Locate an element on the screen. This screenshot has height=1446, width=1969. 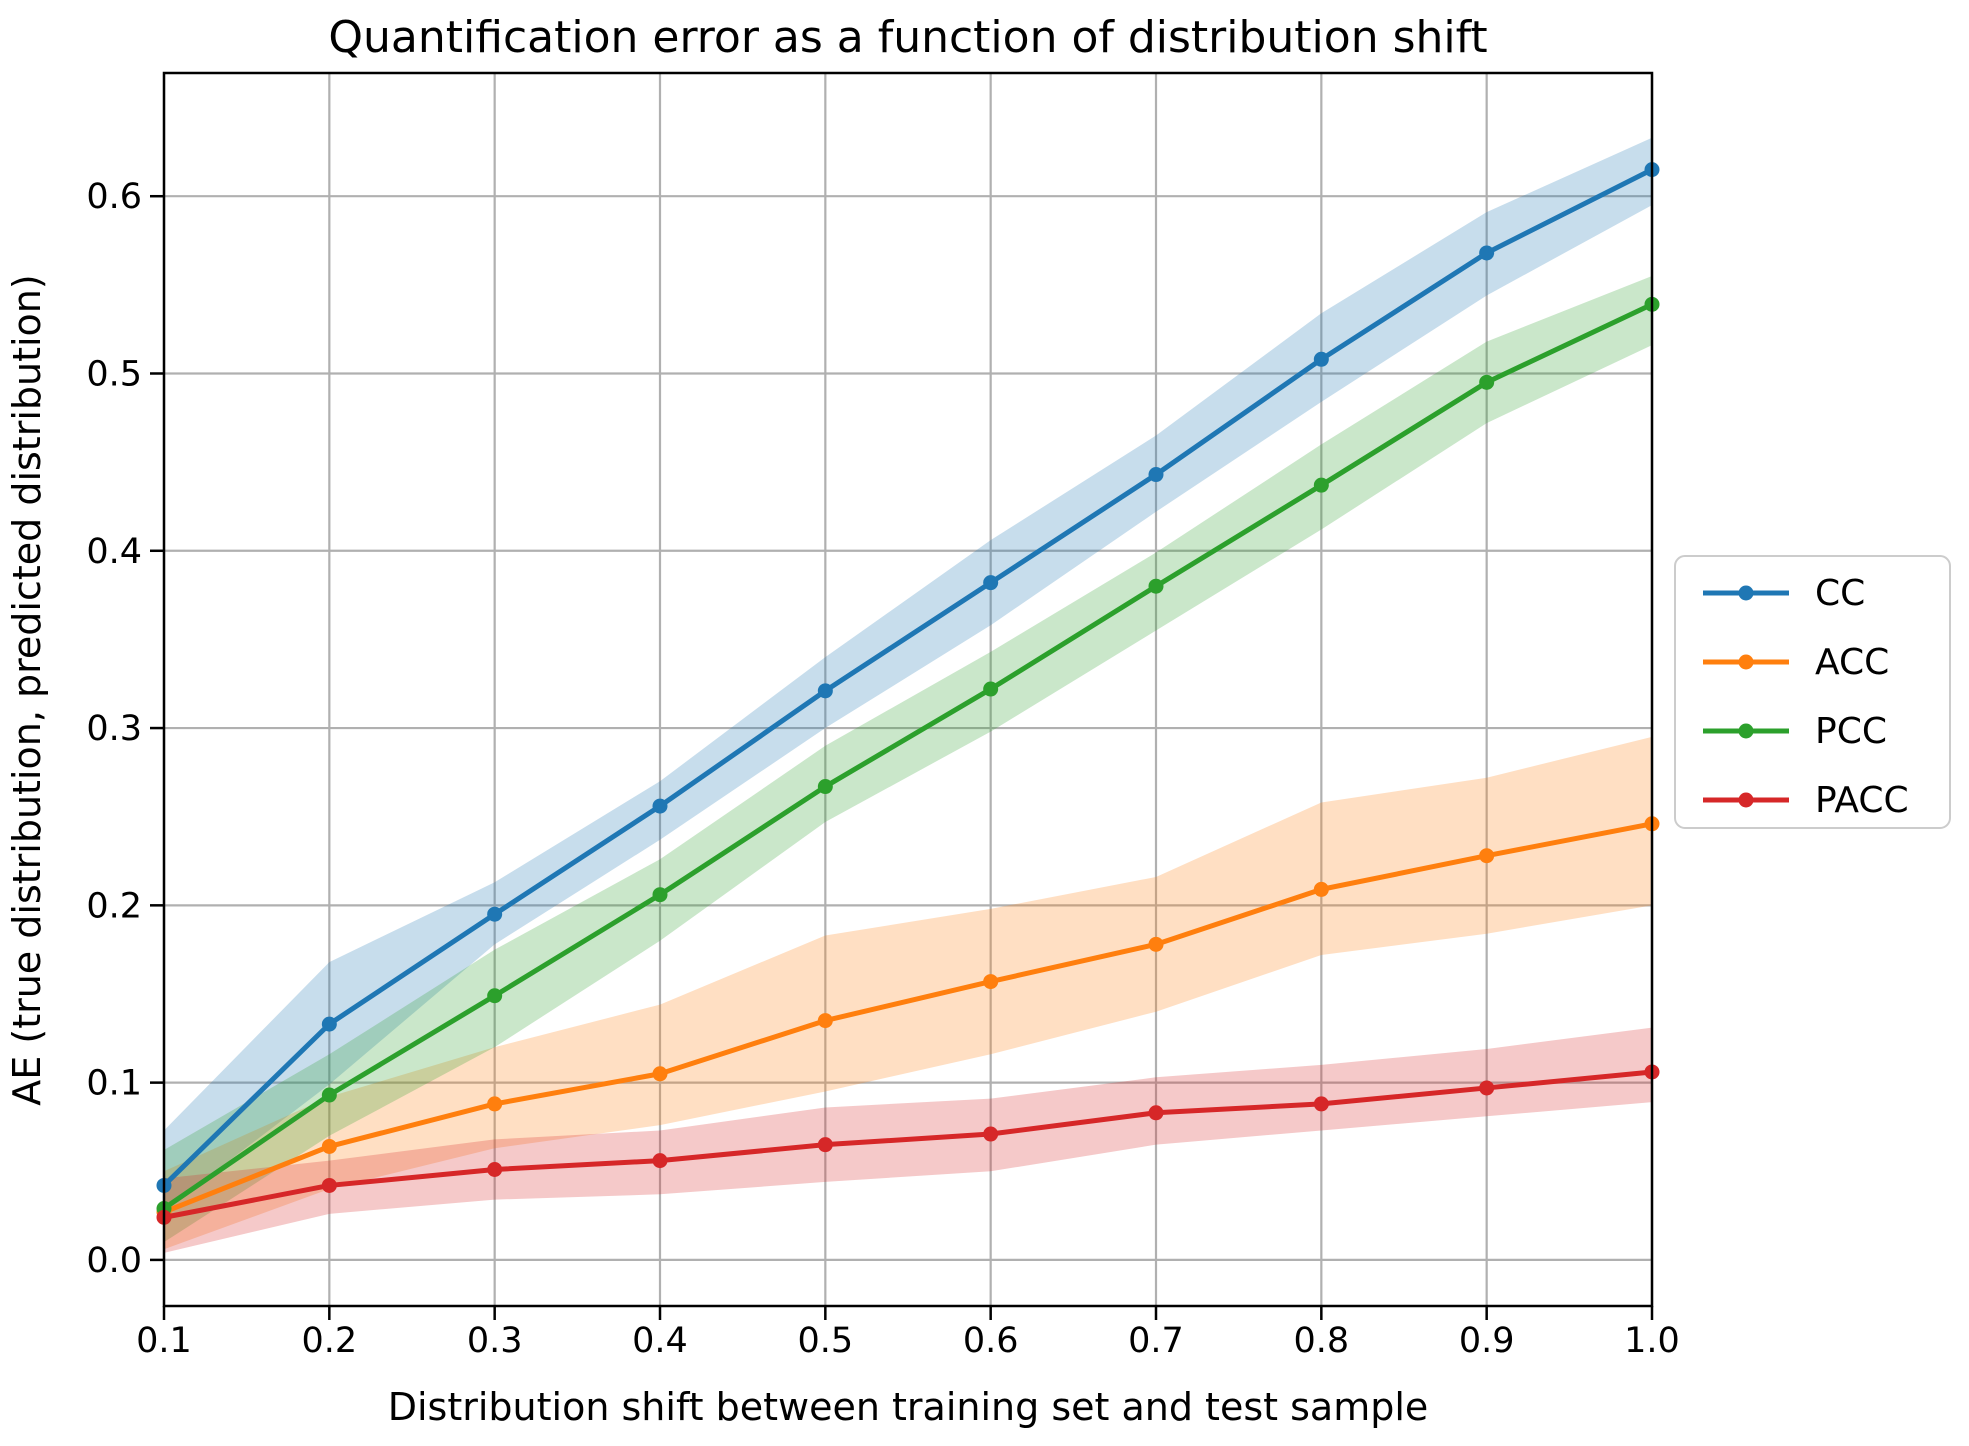
legend: CC ACC PCC PACC is located at coordinates (1812, 692).